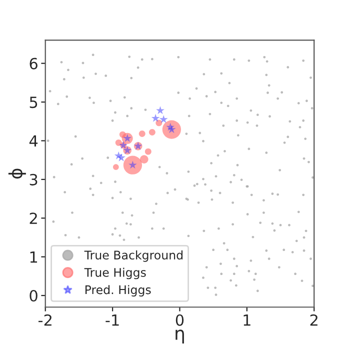 This screenshot has height=349, width=349. I want to click on x-tick-label: -2, so click(45, 320).